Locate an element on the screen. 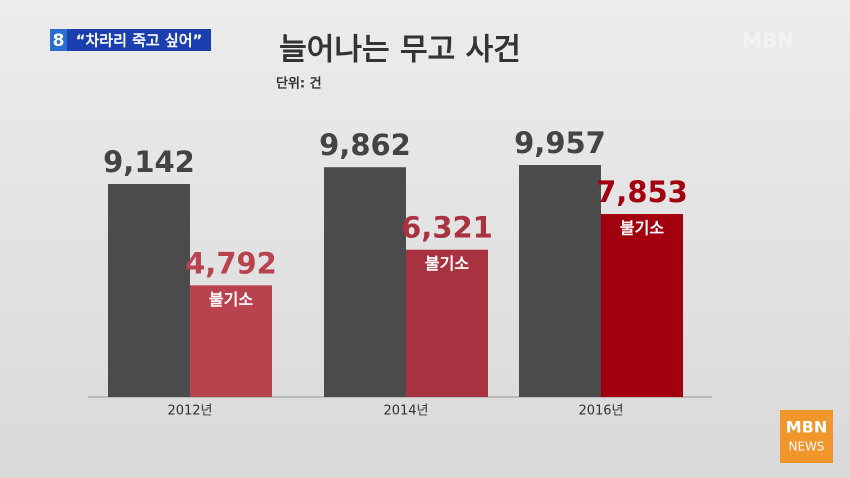 Image resolution: width=850 pixels, height=478 pixels. chart-subtitle: 단위: 건 is located at coordinates (299, 84).